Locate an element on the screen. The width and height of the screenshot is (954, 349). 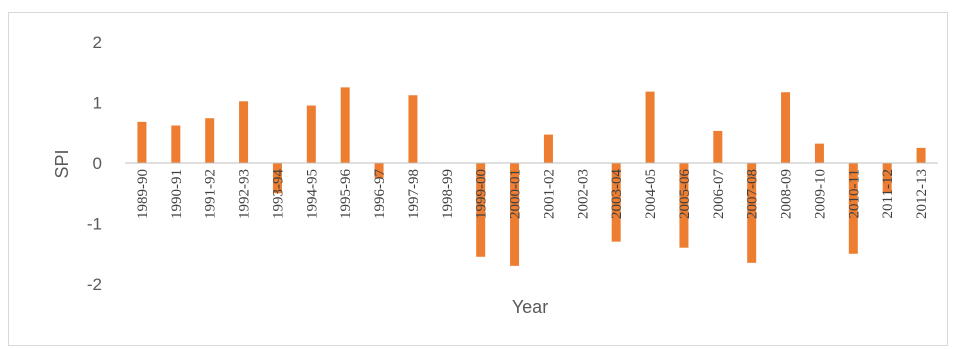
x-tick-label: 1999-00 is located at coordinates (482, 194).